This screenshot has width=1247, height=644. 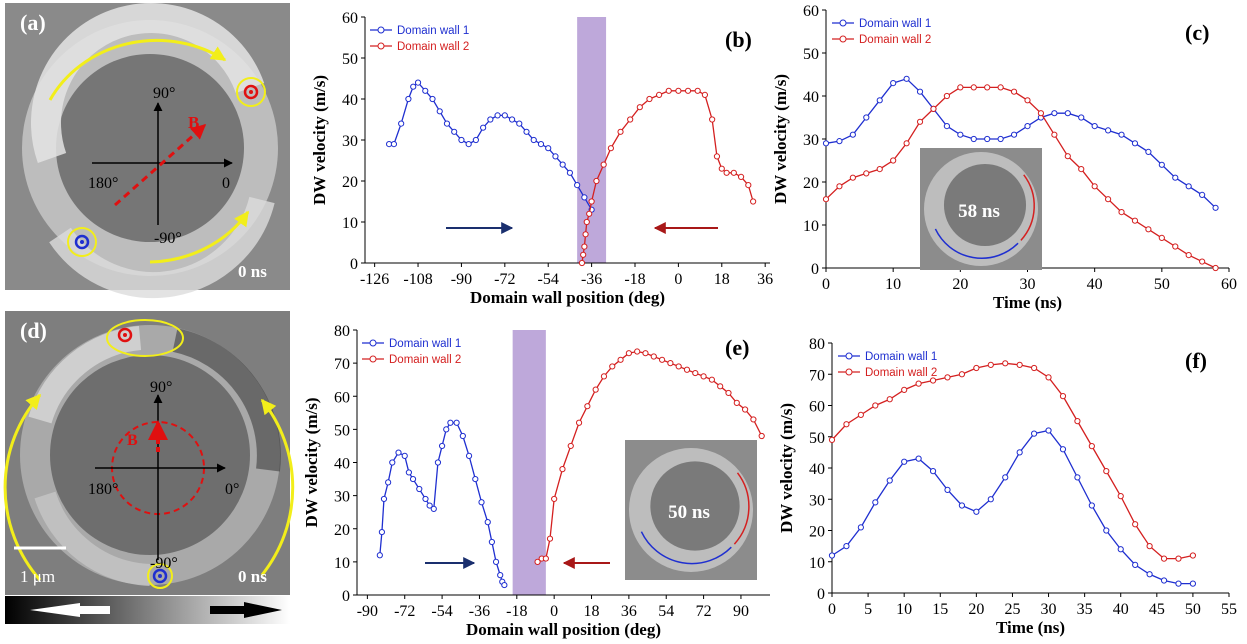 What do you see at coordinates (629, 611) in the screenshot?
I see `x-tick-label: 36` at bounding box center [629, 611].